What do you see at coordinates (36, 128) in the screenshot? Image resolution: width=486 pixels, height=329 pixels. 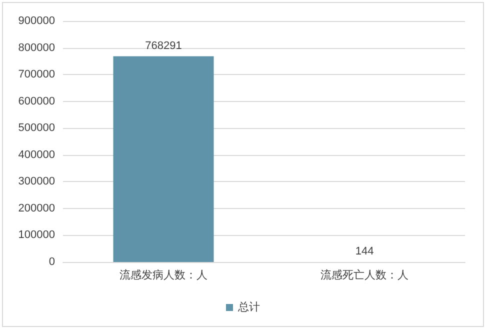 I see `y-tick-label: 500000` at bounding box center [36, 128].